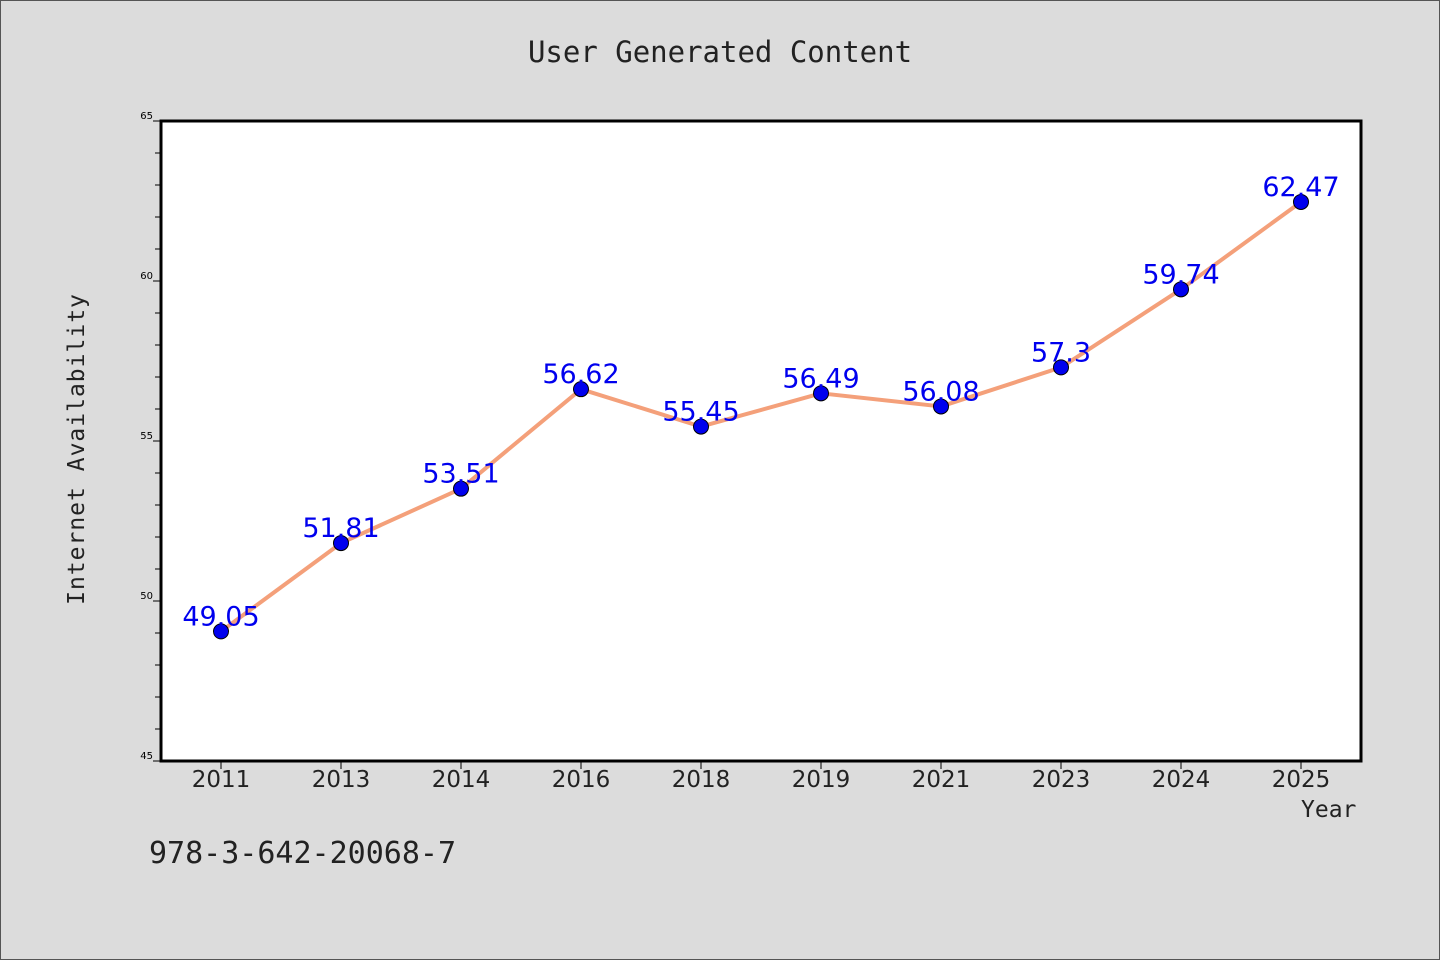  Describe the element at coordinates (146, 116) in the screenshot. I see `y-tick-label: 65` at that location.